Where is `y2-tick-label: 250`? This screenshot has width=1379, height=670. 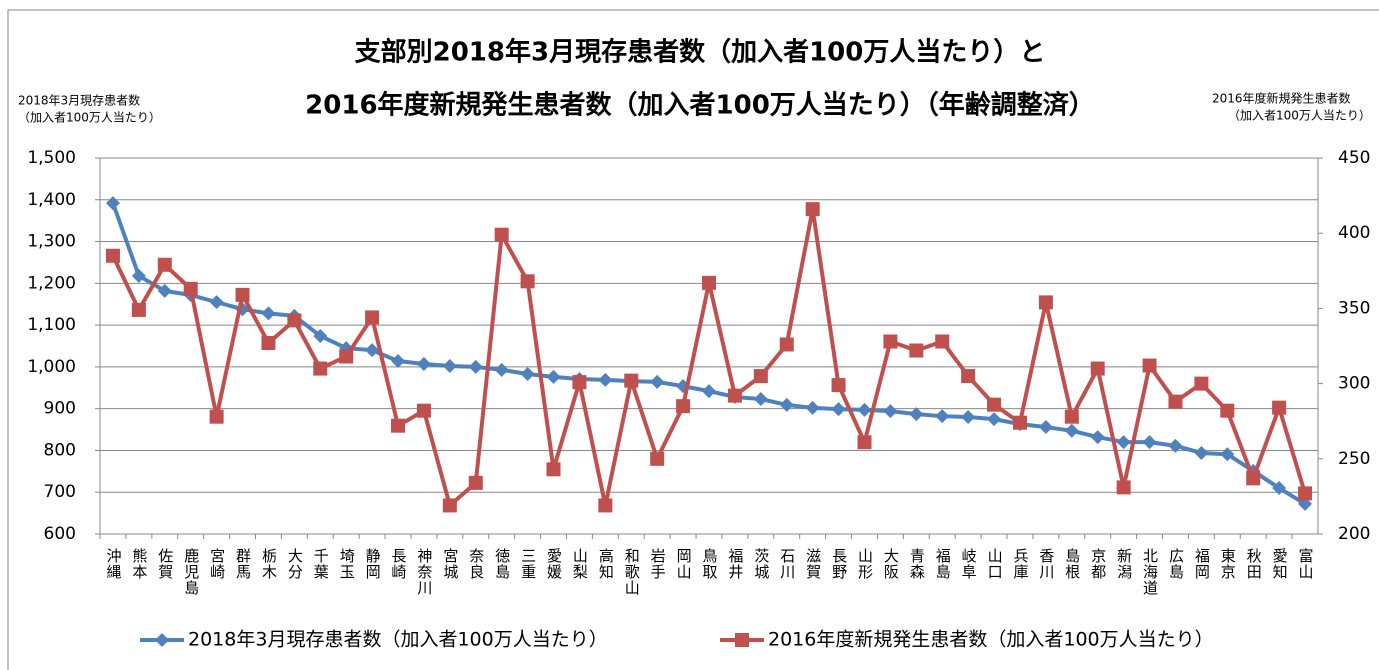 y2-tick-label: 250 is located at coordinates (1354, 459).